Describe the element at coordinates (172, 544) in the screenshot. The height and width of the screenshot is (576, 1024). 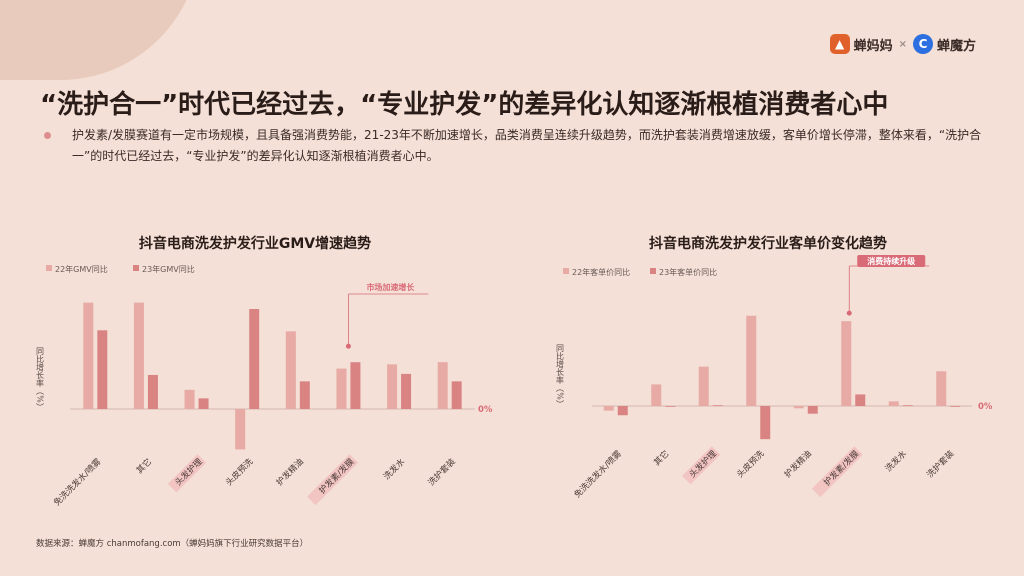
I see `data-source-footer: 数据来源：蝉魔方 chanmofang.com（蝉妈妈旗下行业研究数据平台）` at that location.